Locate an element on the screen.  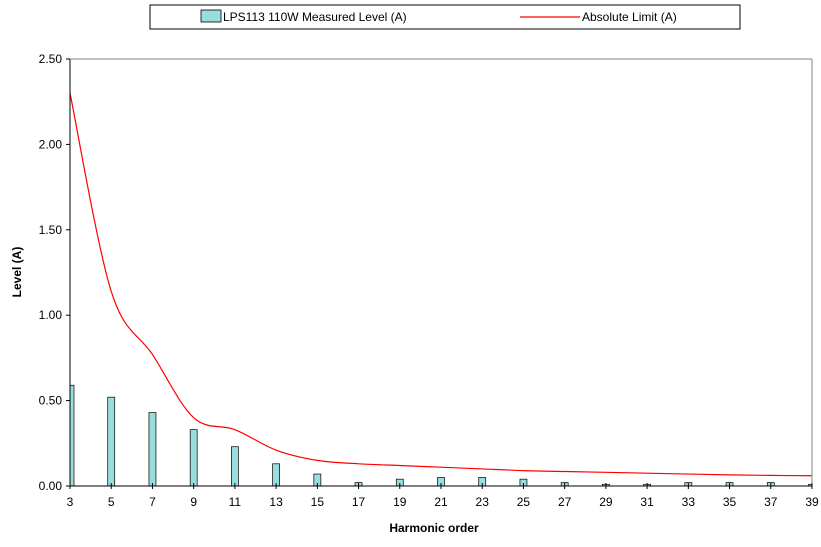
legend-box is located at coordinates (445, 17).